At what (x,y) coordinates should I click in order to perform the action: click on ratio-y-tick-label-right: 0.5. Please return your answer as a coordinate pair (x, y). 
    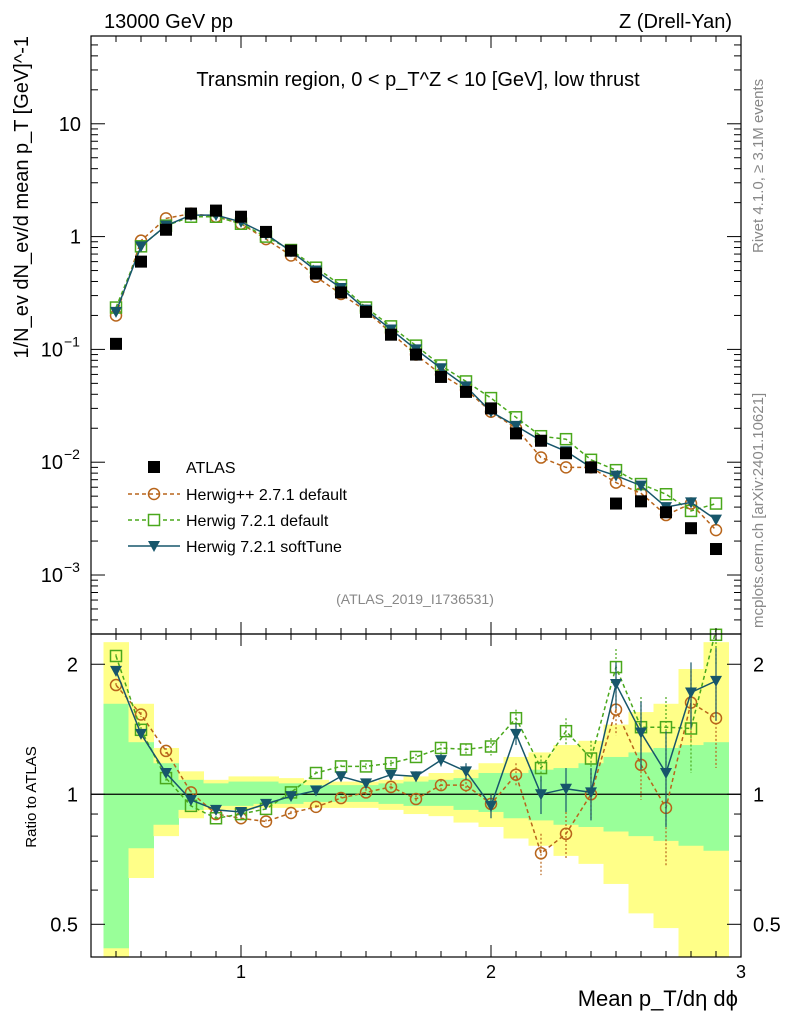
    Looking at the image, I should click on (767, 925).